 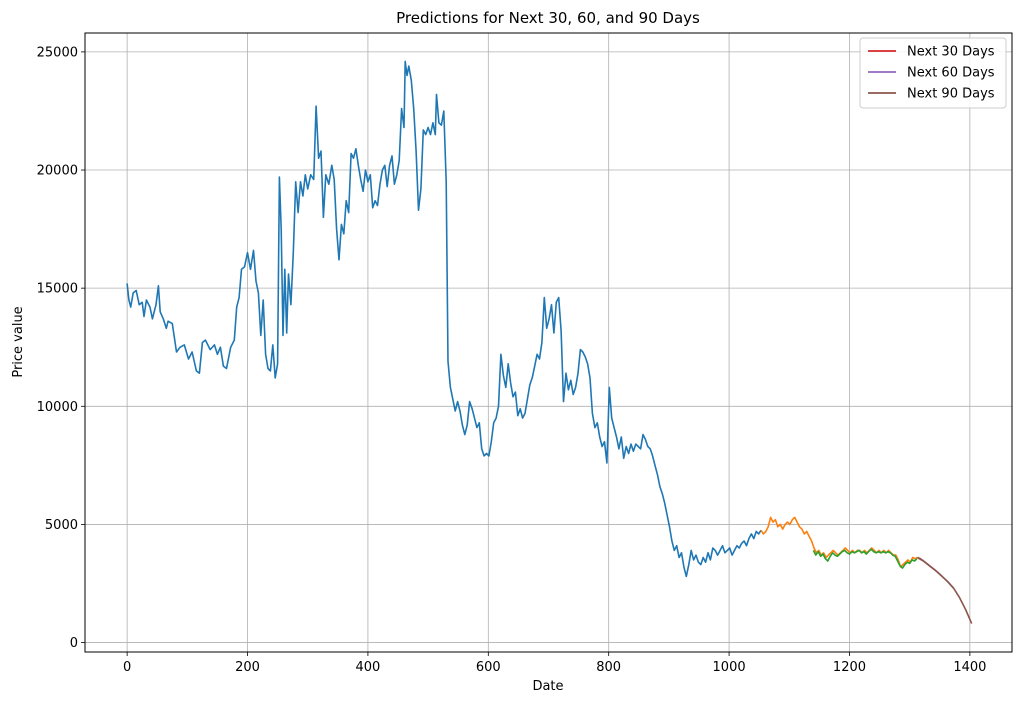 I want to click on y-tick-label: 25000, so click(x=57, y=52).